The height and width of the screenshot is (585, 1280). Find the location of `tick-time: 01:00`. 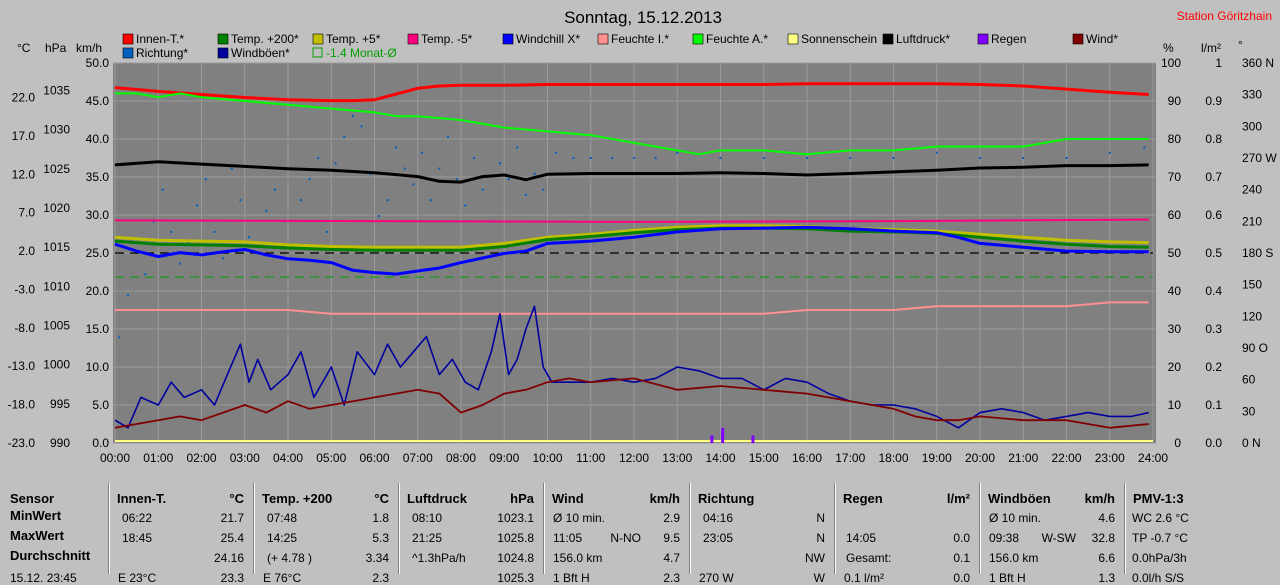

tick-time: 01:00 is located at coordinates (158, 458).